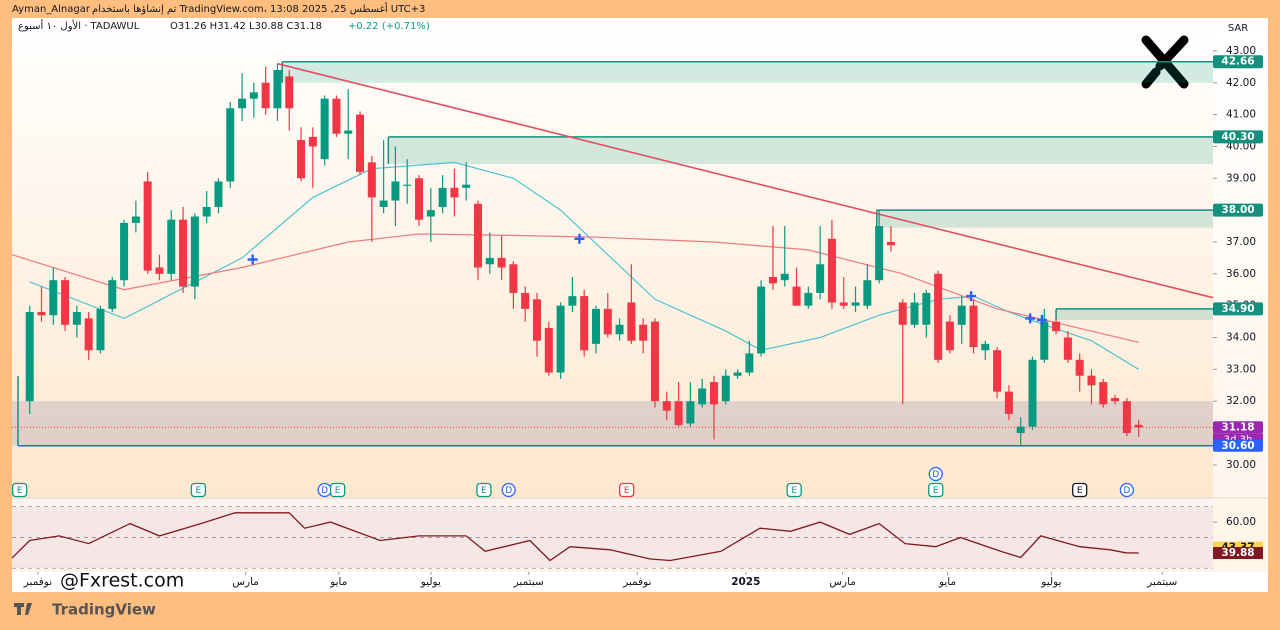 This screenshot has width=1280, height=630. I want to click on brand-icon, so click(23, 609).